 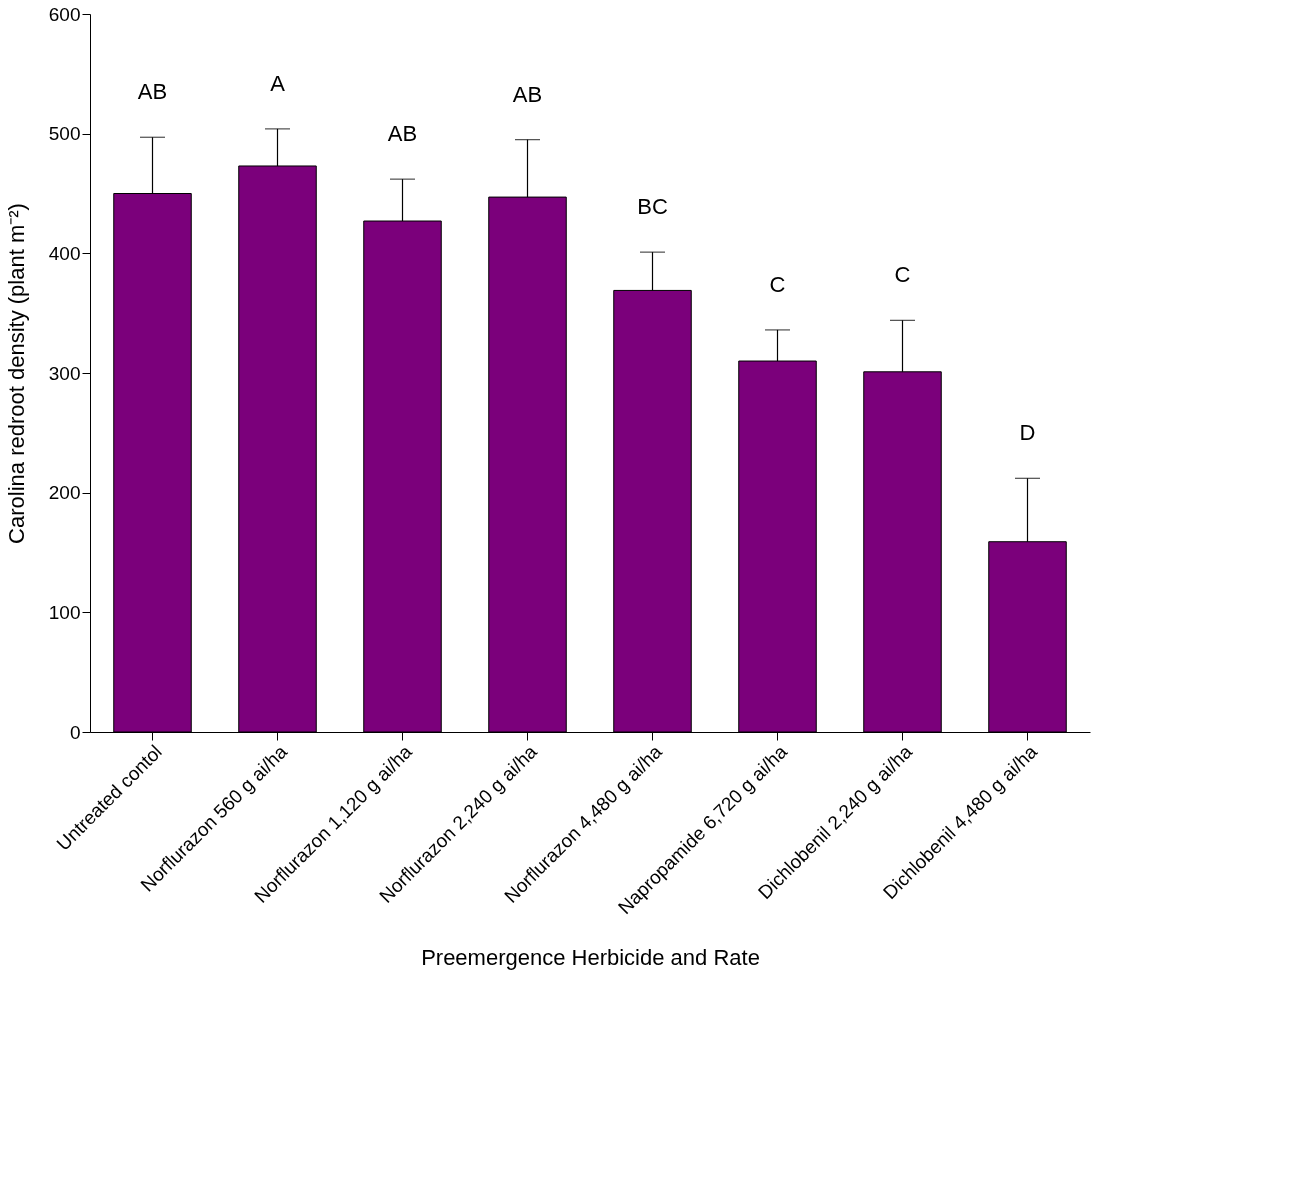 What do you see at coordinates (590, 958) in the screenshot?
I see `x-axis-title: Preemergence Herbicide and Rate` at bounding box center [590, 958].